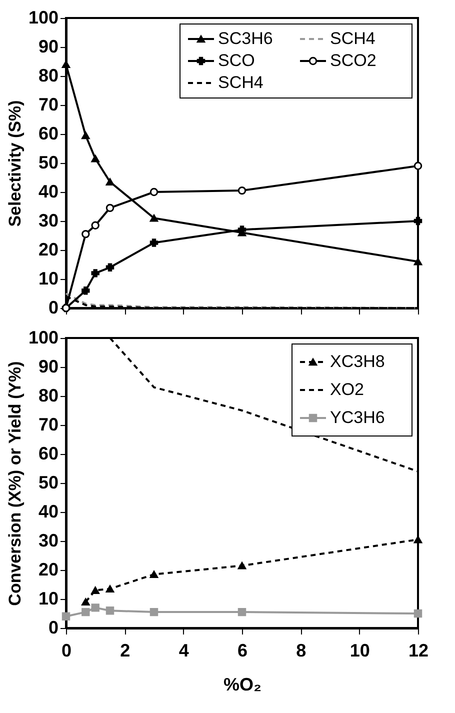  I want to click on x-tick-label: 6, so click(242, 650).